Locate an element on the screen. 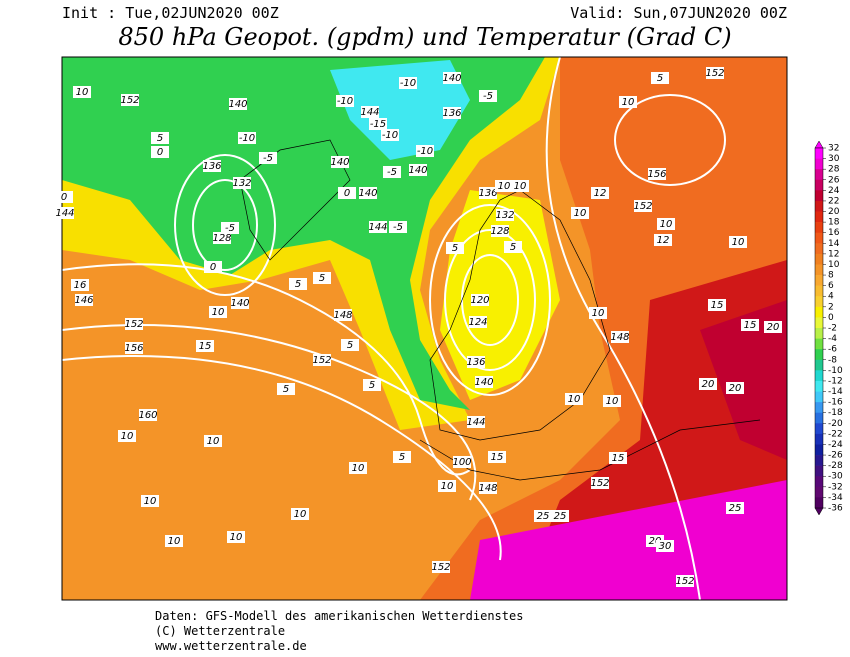 This screenshot has width=850, height=657. colorbar-label: 12 is located at coordinates (833, 254).